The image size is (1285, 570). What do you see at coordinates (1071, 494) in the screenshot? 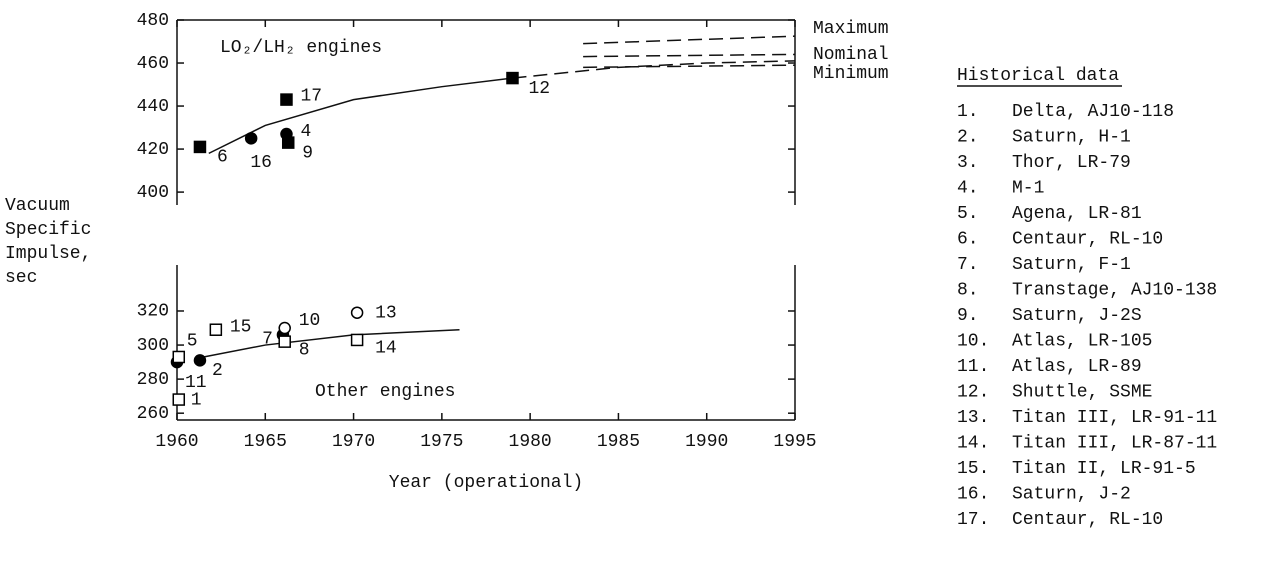
I see `item-name: Saturn, J-2` at bounding box center [1071, 494].